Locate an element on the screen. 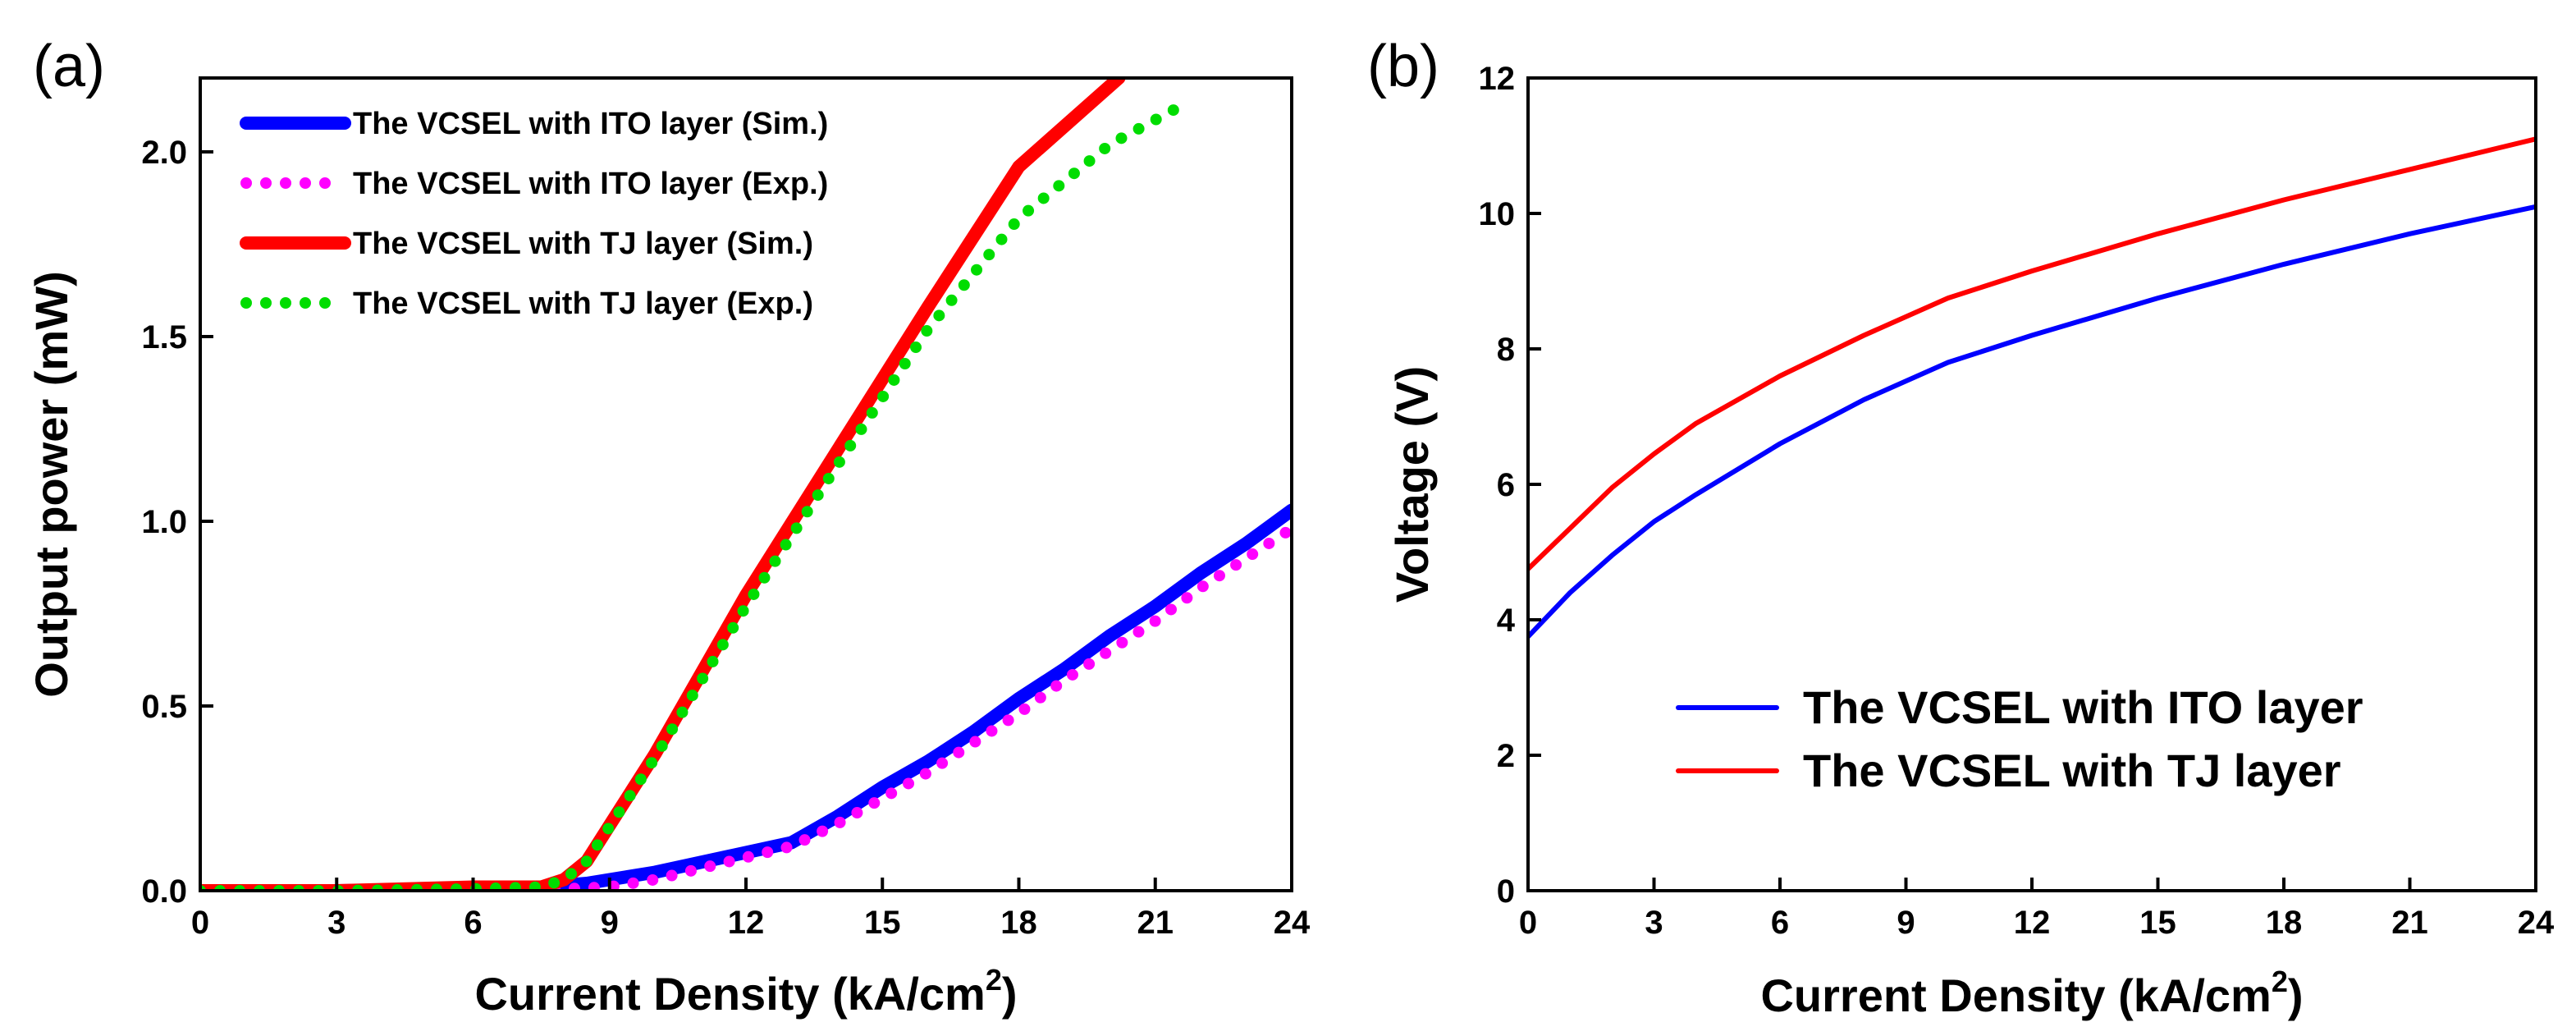 The width and height of the screenshot is (2576, 1036). panel-a-xtick-label: 24 is located at coordinates (1292, 923).